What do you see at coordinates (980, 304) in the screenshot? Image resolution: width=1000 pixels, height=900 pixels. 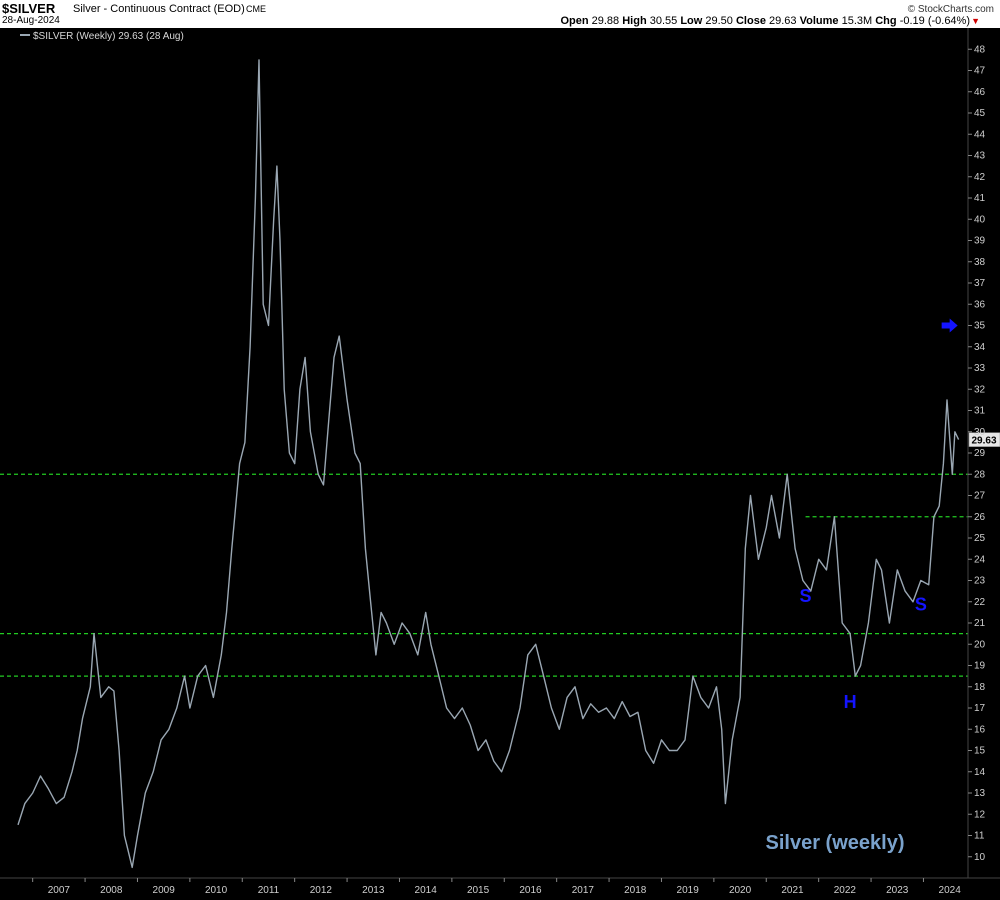 I see `y-tick-label: 36` at bounding box center [980, 304].